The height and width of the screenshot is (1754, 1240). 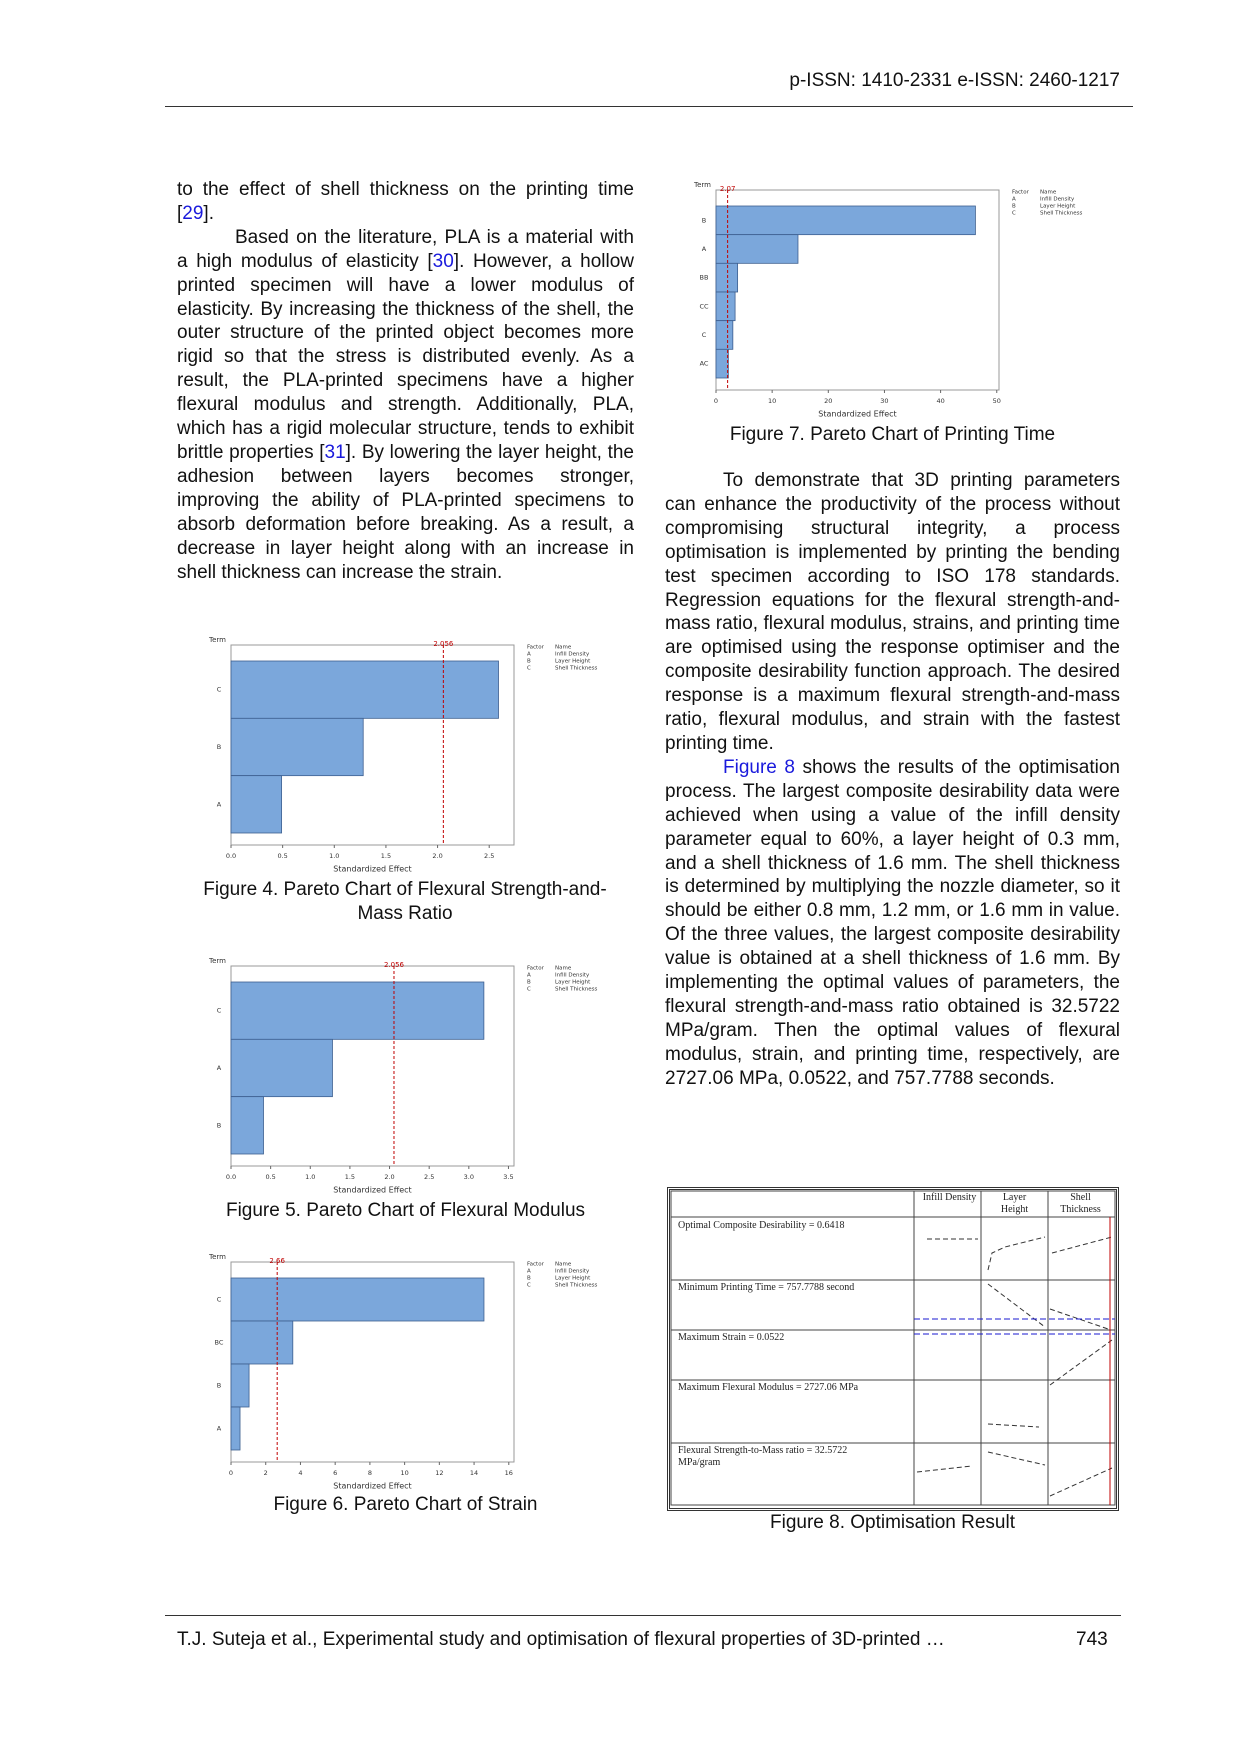 What do you see at coordinates (443, 261) in the screenshot?
I see `citation: 30` at bounding box center [443, 261].